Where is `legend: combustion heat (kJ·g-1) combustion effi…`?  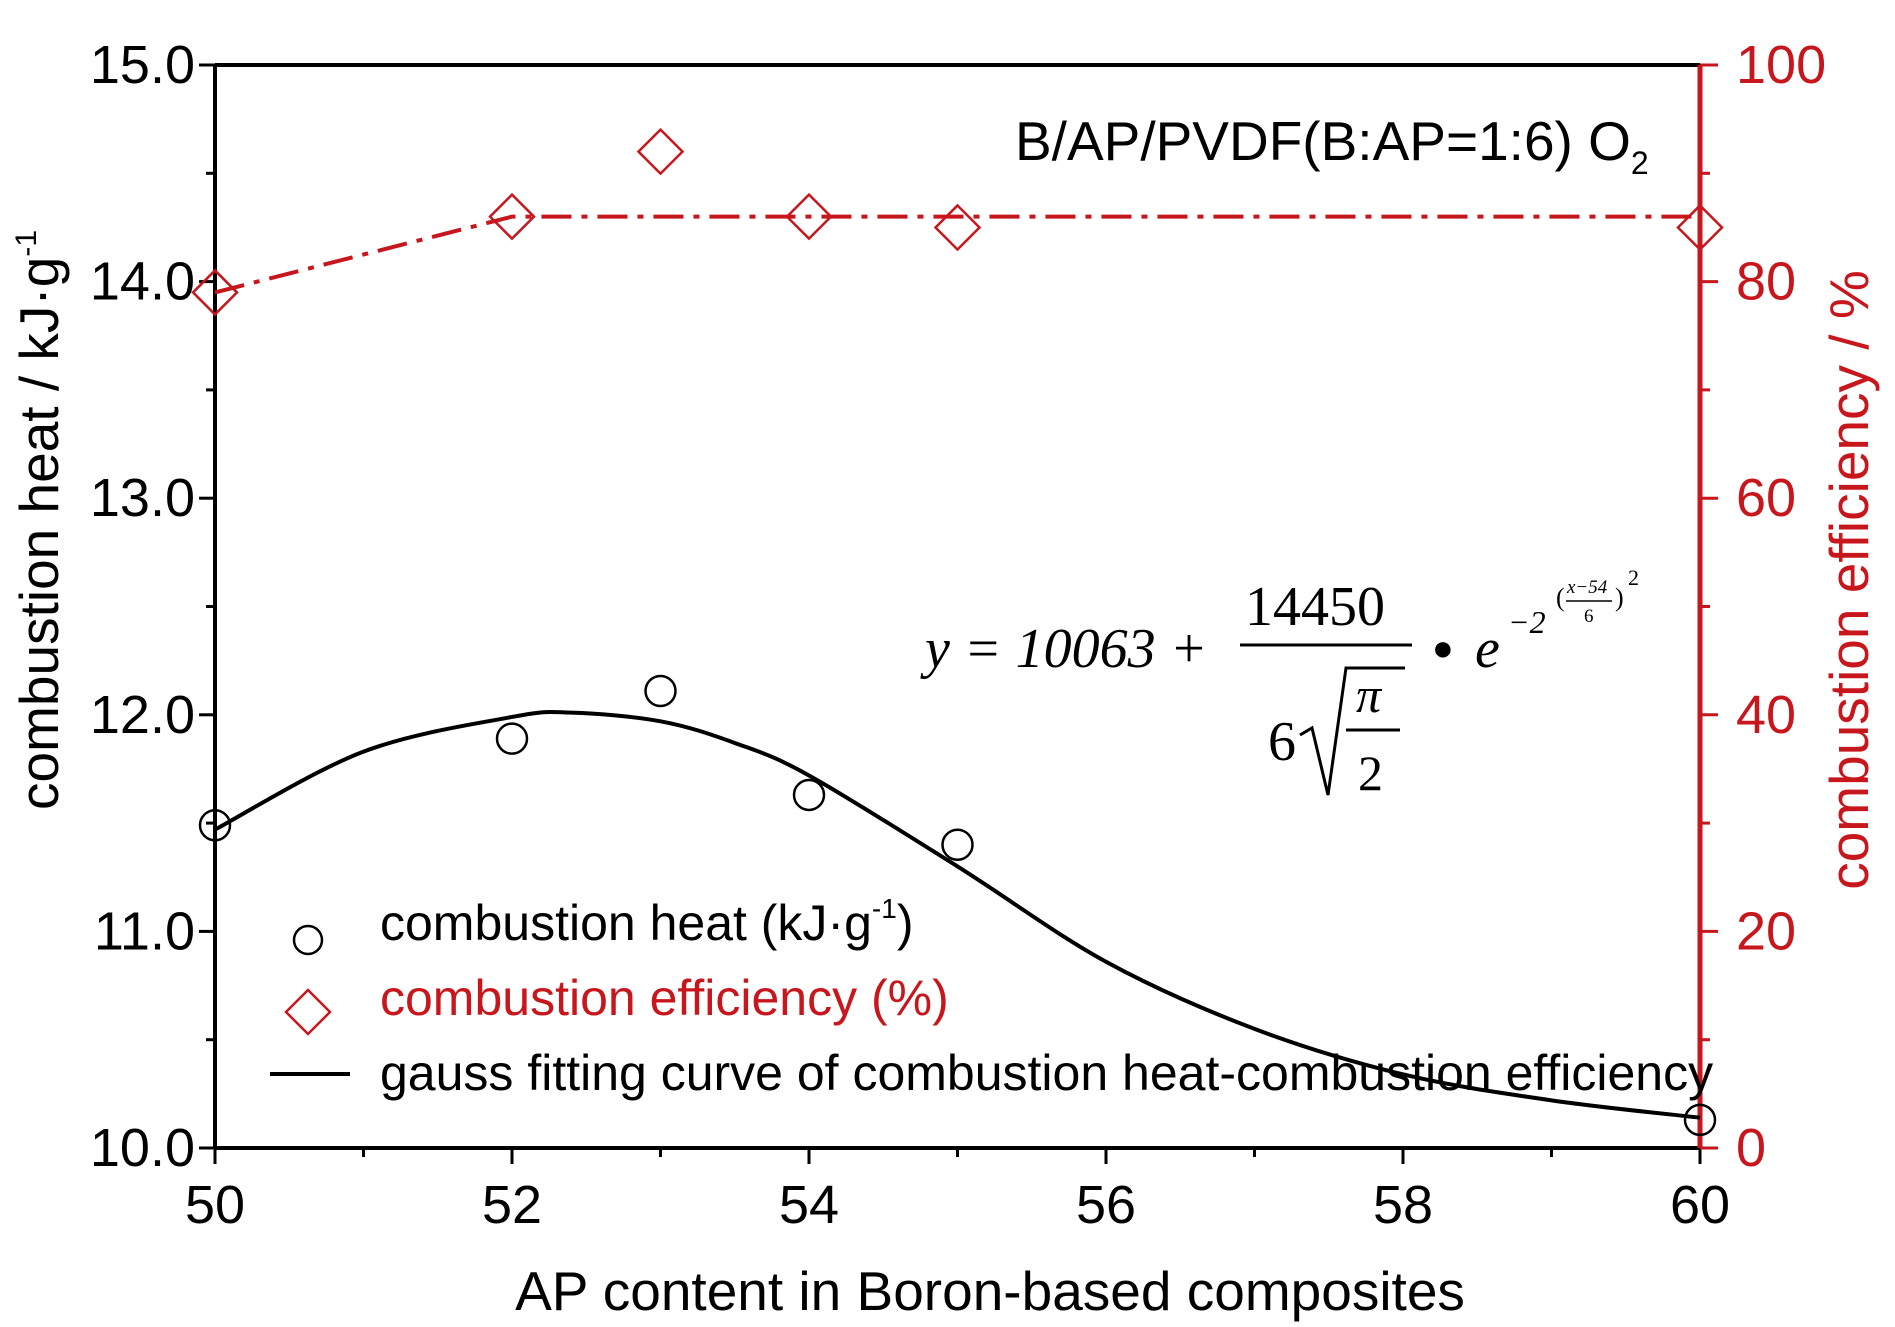
legend: combustion heat (kJ·g-1) combustion effi… is located at coordinates (991, 997).